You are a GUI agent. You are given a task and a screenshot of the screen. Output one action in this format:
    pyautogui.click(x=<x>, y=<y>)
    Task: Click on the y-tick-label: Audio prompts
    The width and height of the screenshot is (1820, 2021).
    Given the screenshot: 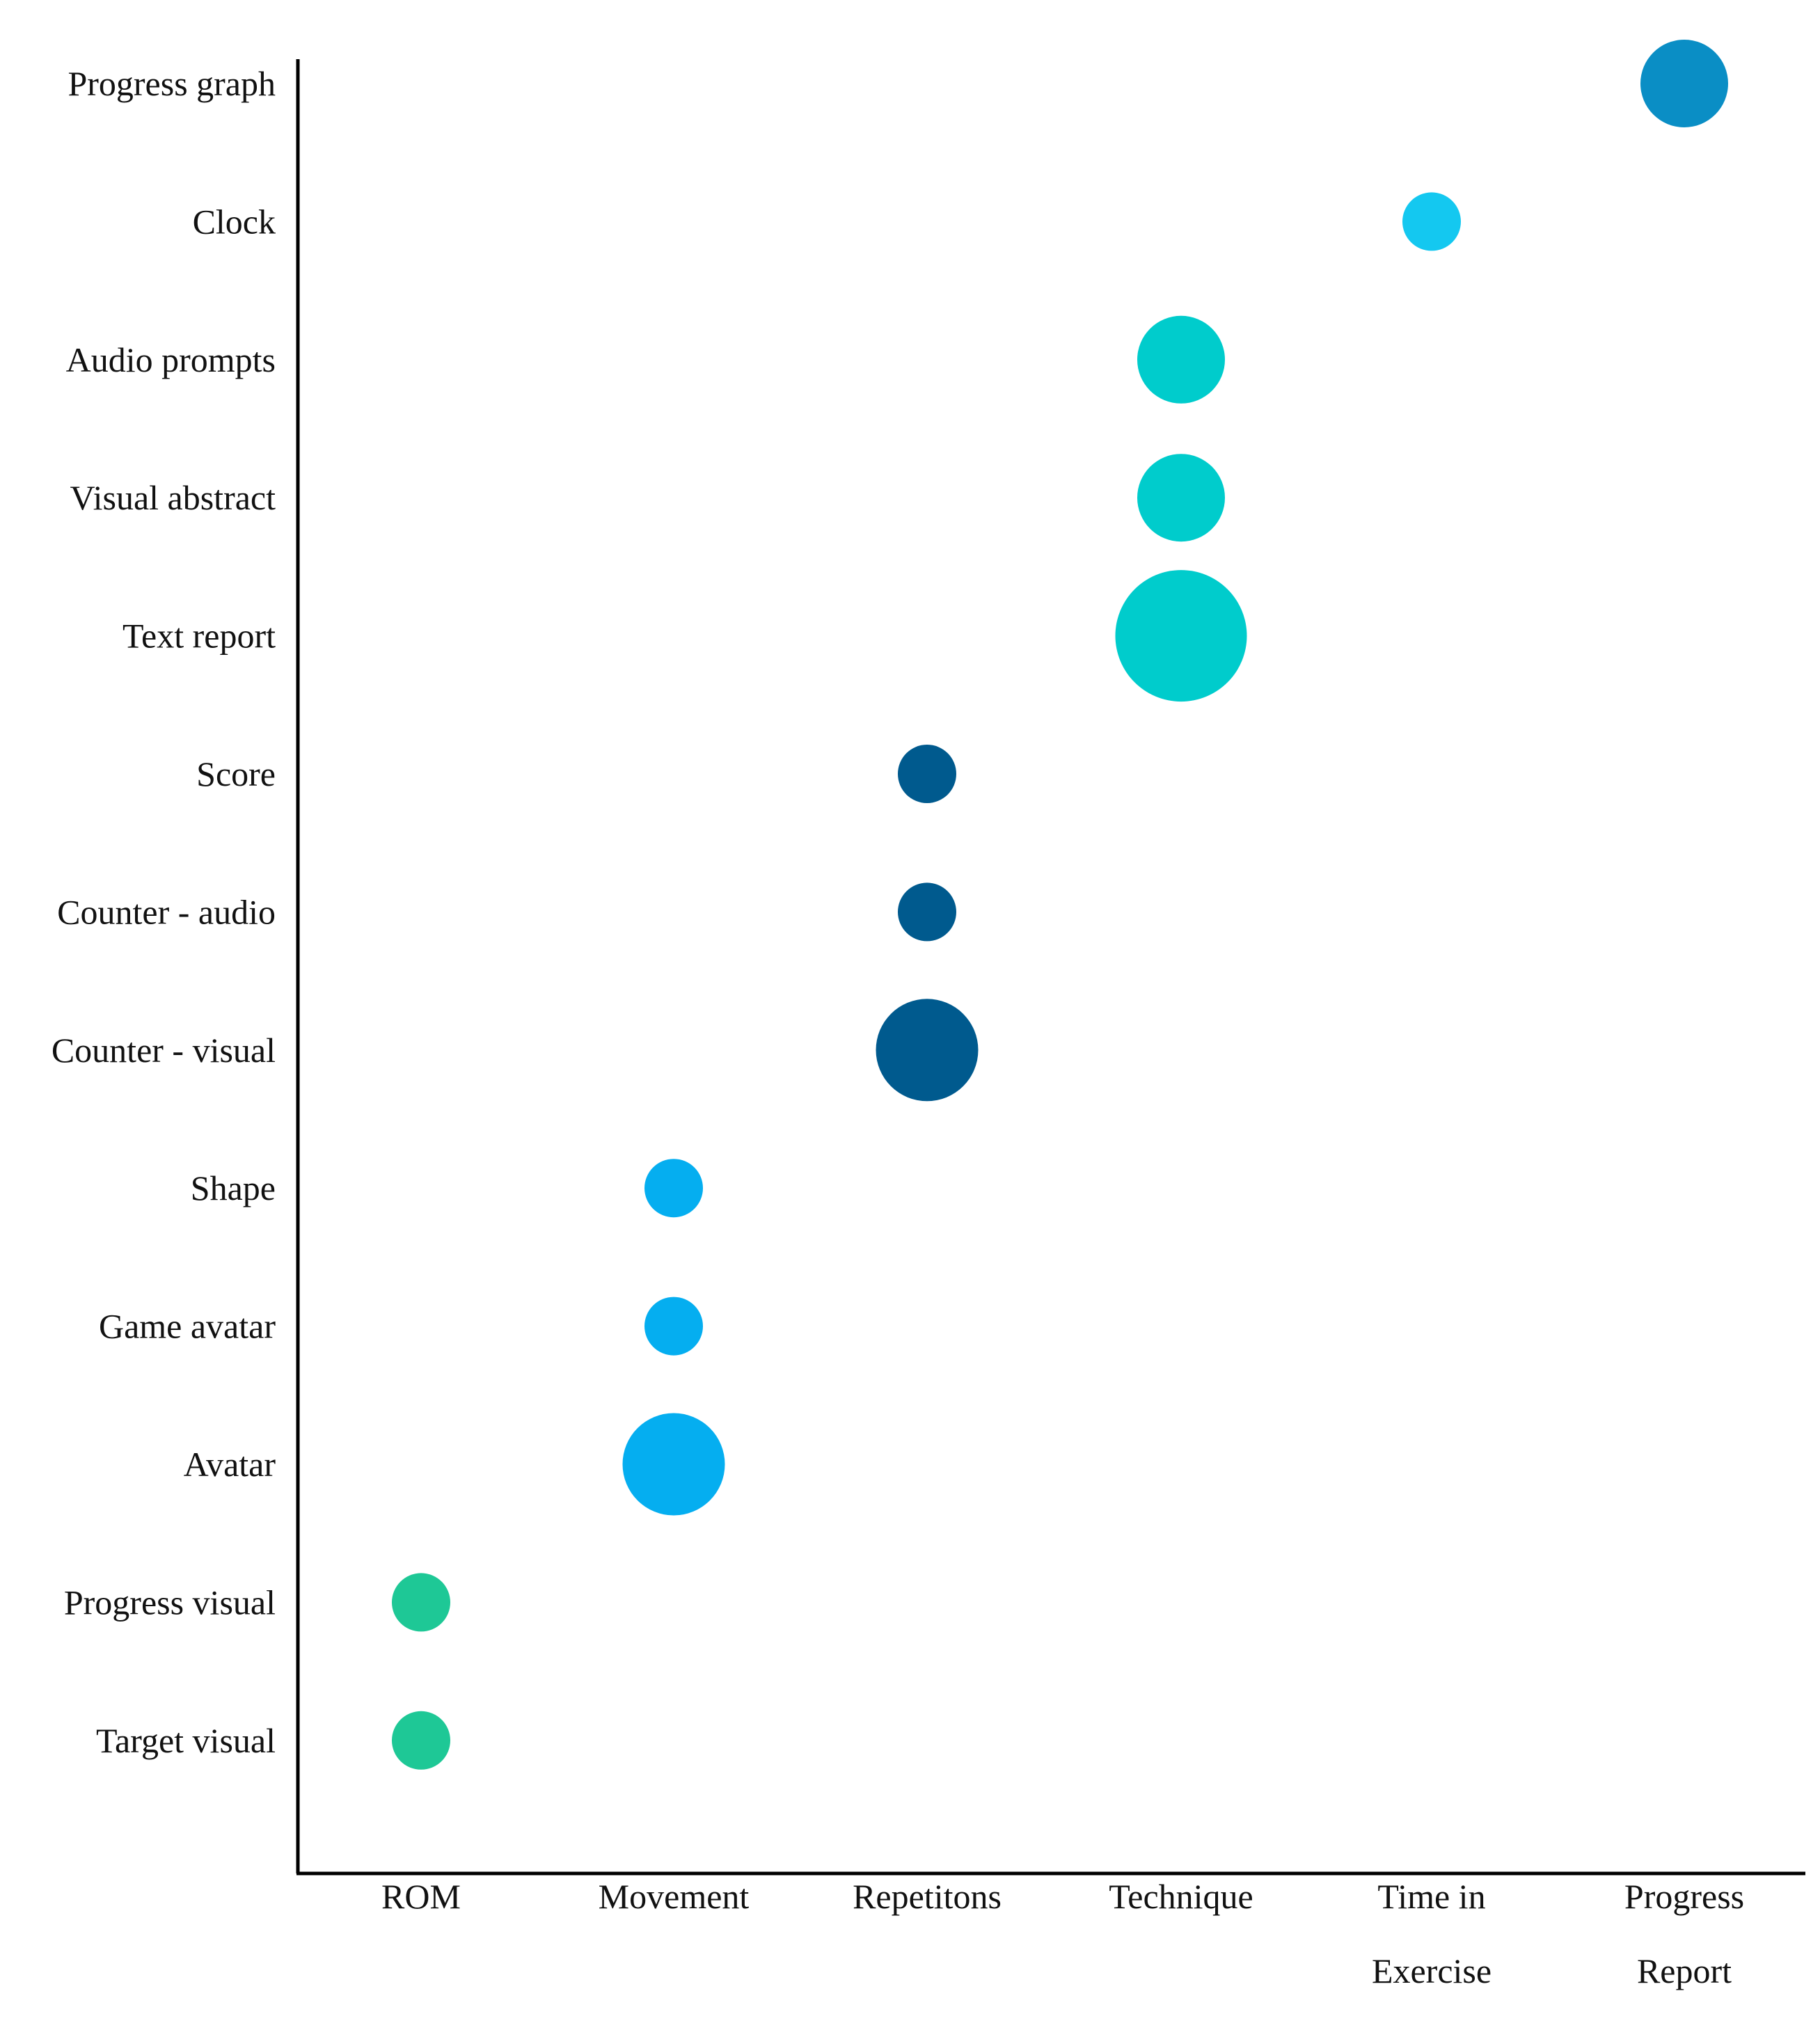 What is the action you would take?
    pyautogui.click(x=171, y=359)
    